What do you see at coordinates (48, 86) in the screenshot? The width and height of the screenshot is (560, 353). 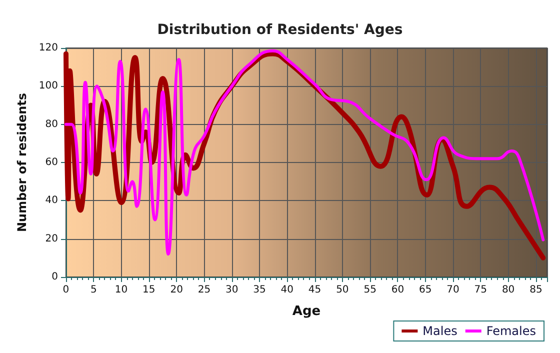 I see `y-tick-label: 100` at bounding box center [48, 86].